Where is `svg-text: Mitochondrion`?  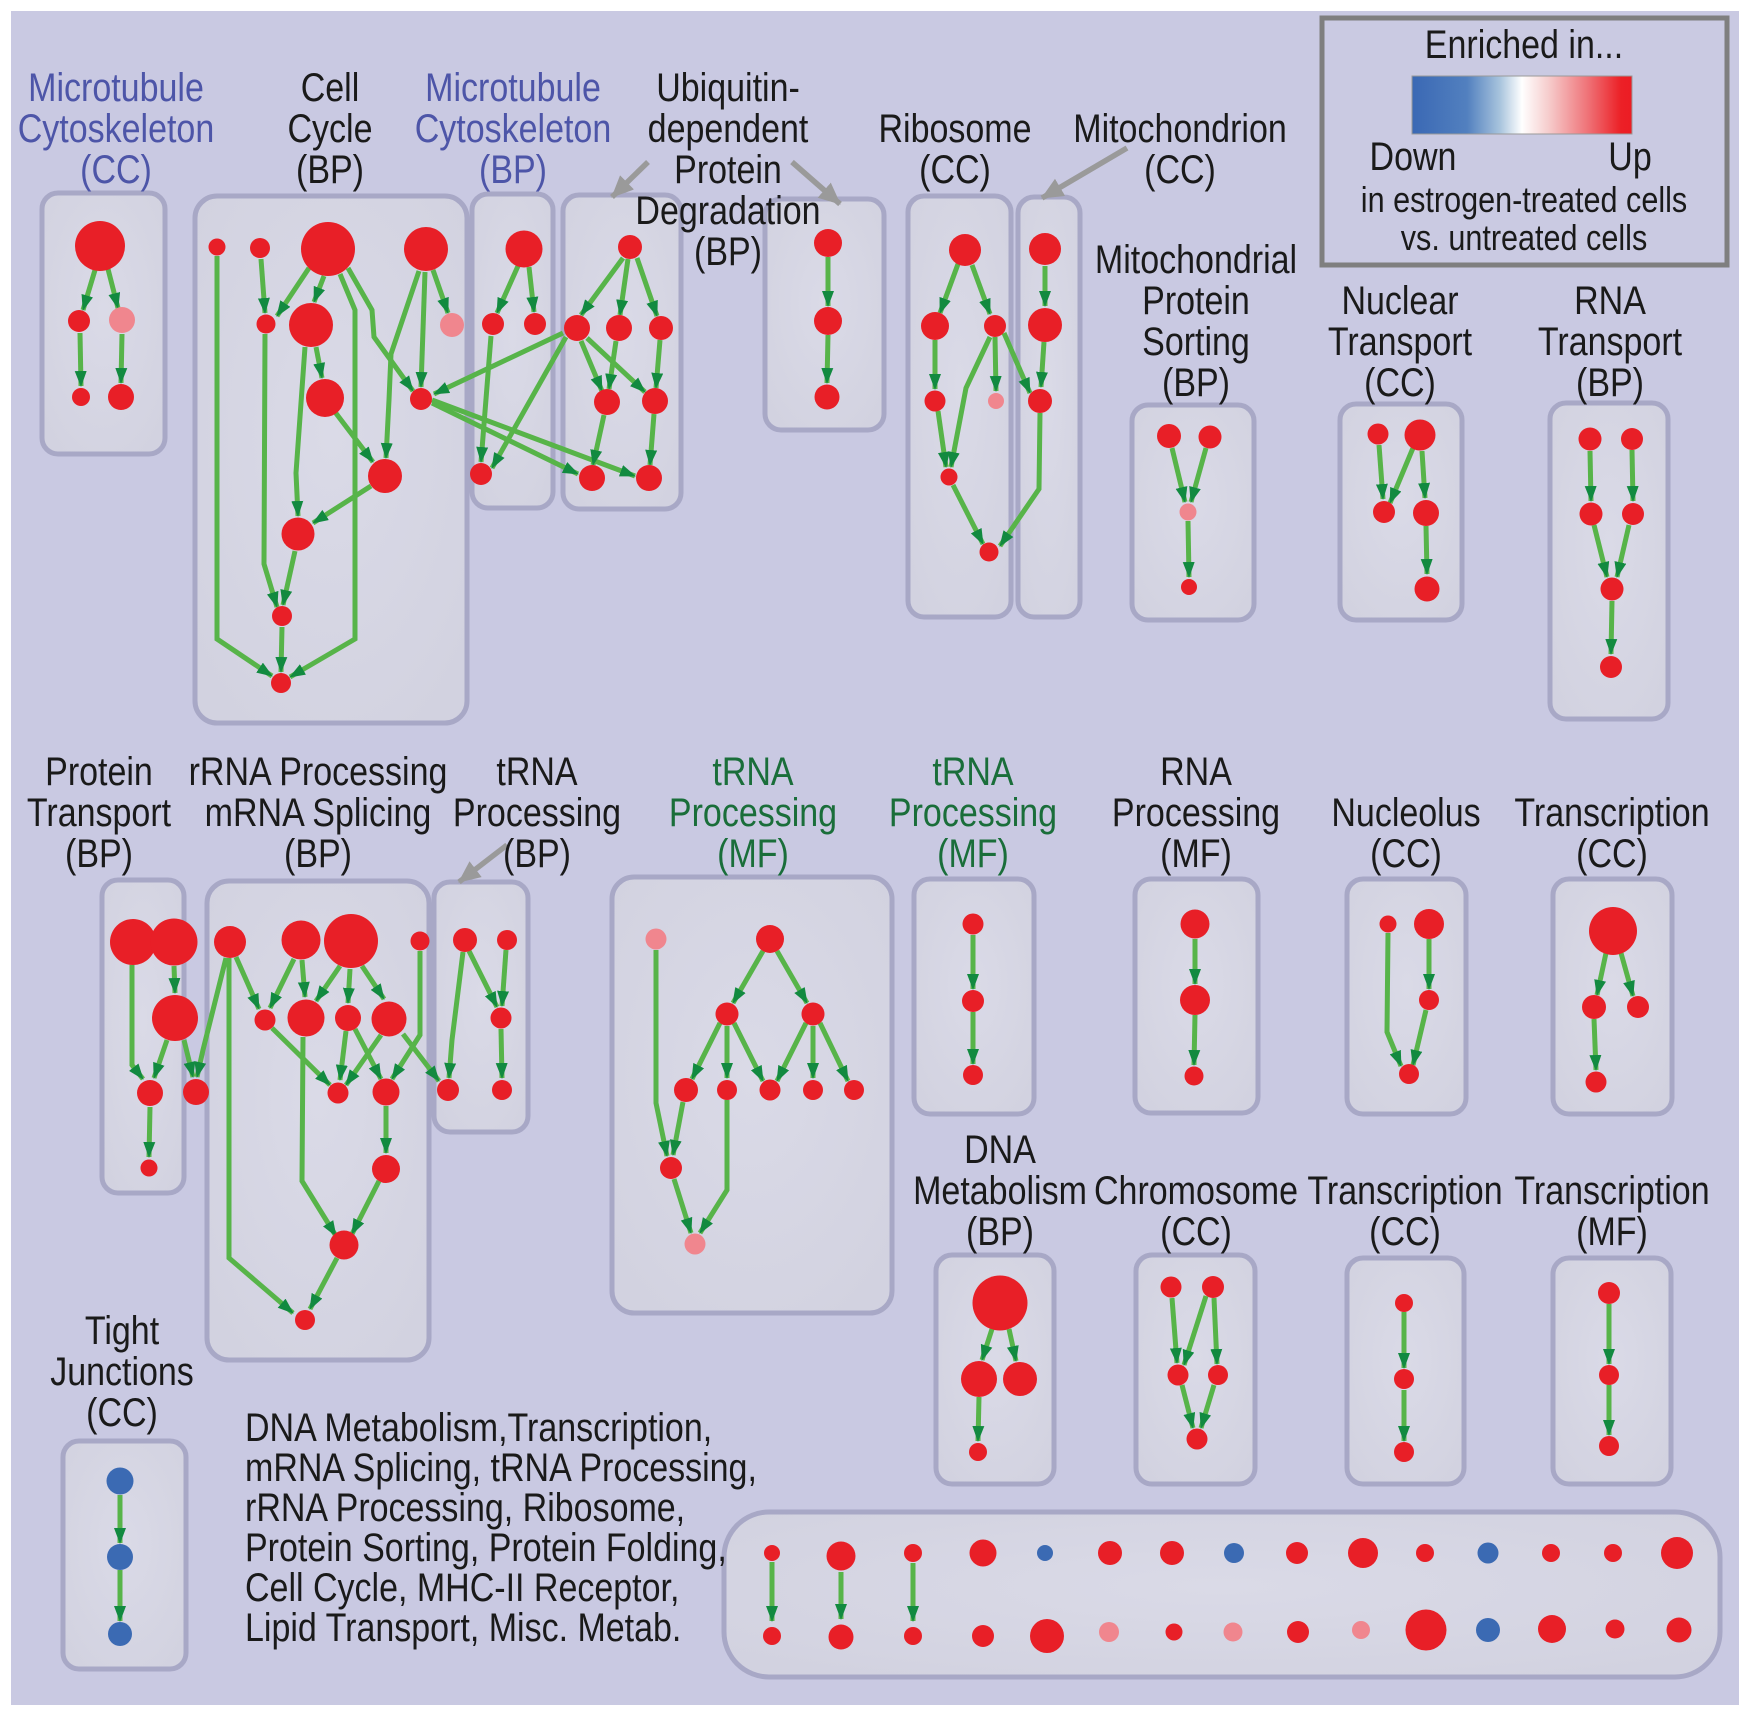
svg-text: Mitochondrion is located at coordinates (1179, 127).